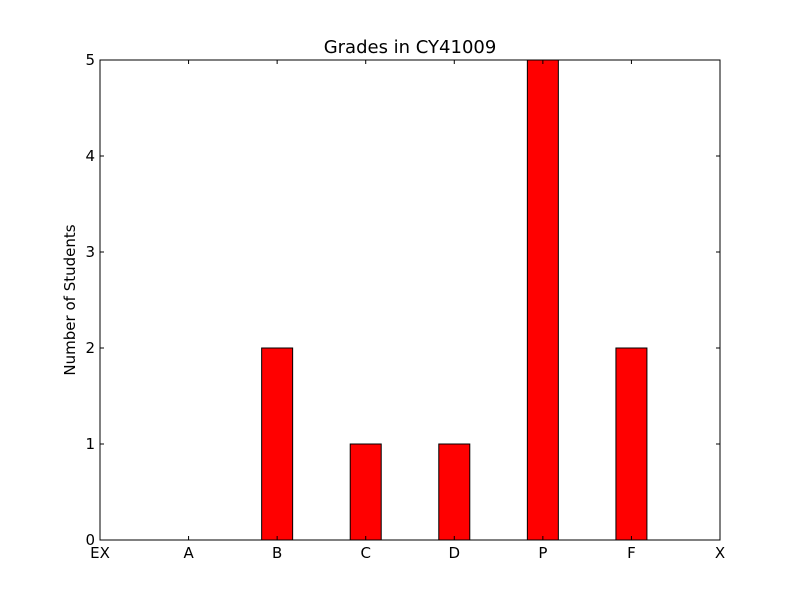 Image resolution: width=800 pixels, height=600 pixels. I want to click on bar-p, so click(542, 300).